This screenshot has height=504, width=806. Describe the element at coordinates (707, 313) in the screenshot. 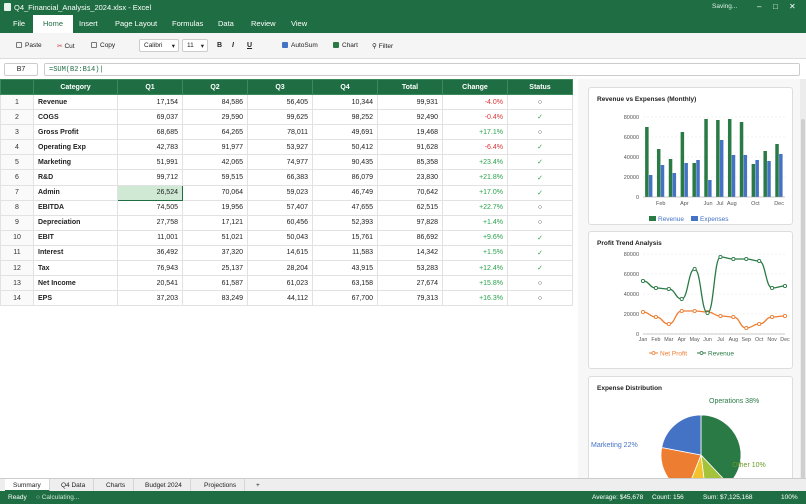

I see `point-revenue-jun` at that location.